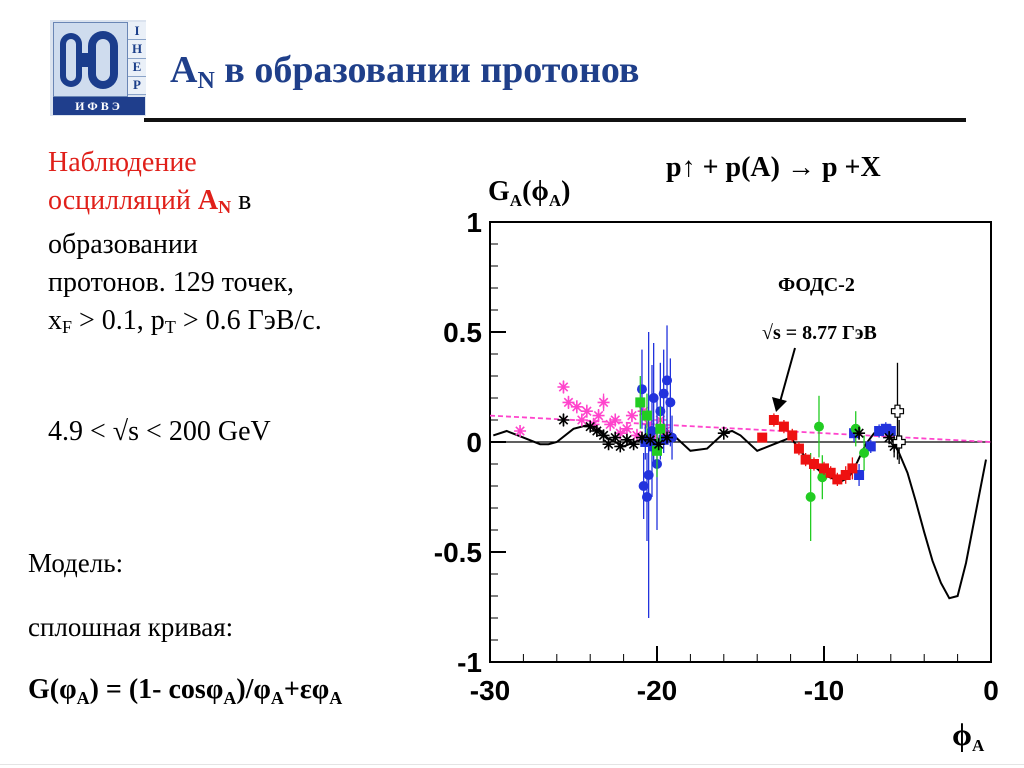  I want to click on logo-bottom-text: ИФВЭ, so click(99, 106).